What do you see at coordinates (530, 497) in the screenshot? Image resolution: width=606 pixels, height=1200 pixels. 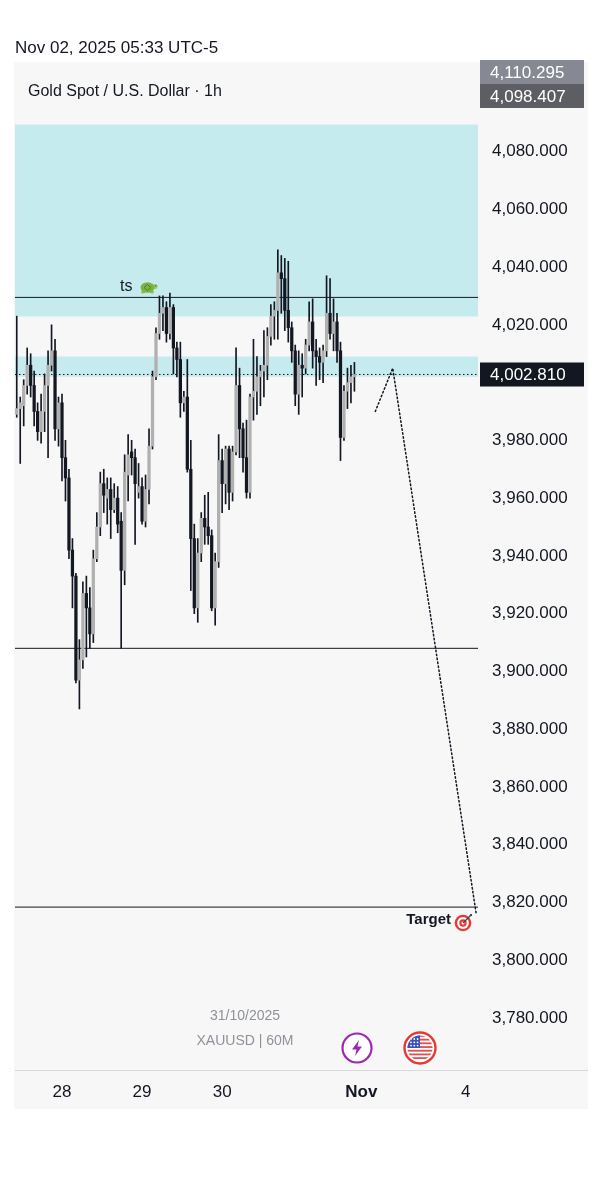 I see `y-tick-label: 3,960.000` at bounding box center [530, 497].